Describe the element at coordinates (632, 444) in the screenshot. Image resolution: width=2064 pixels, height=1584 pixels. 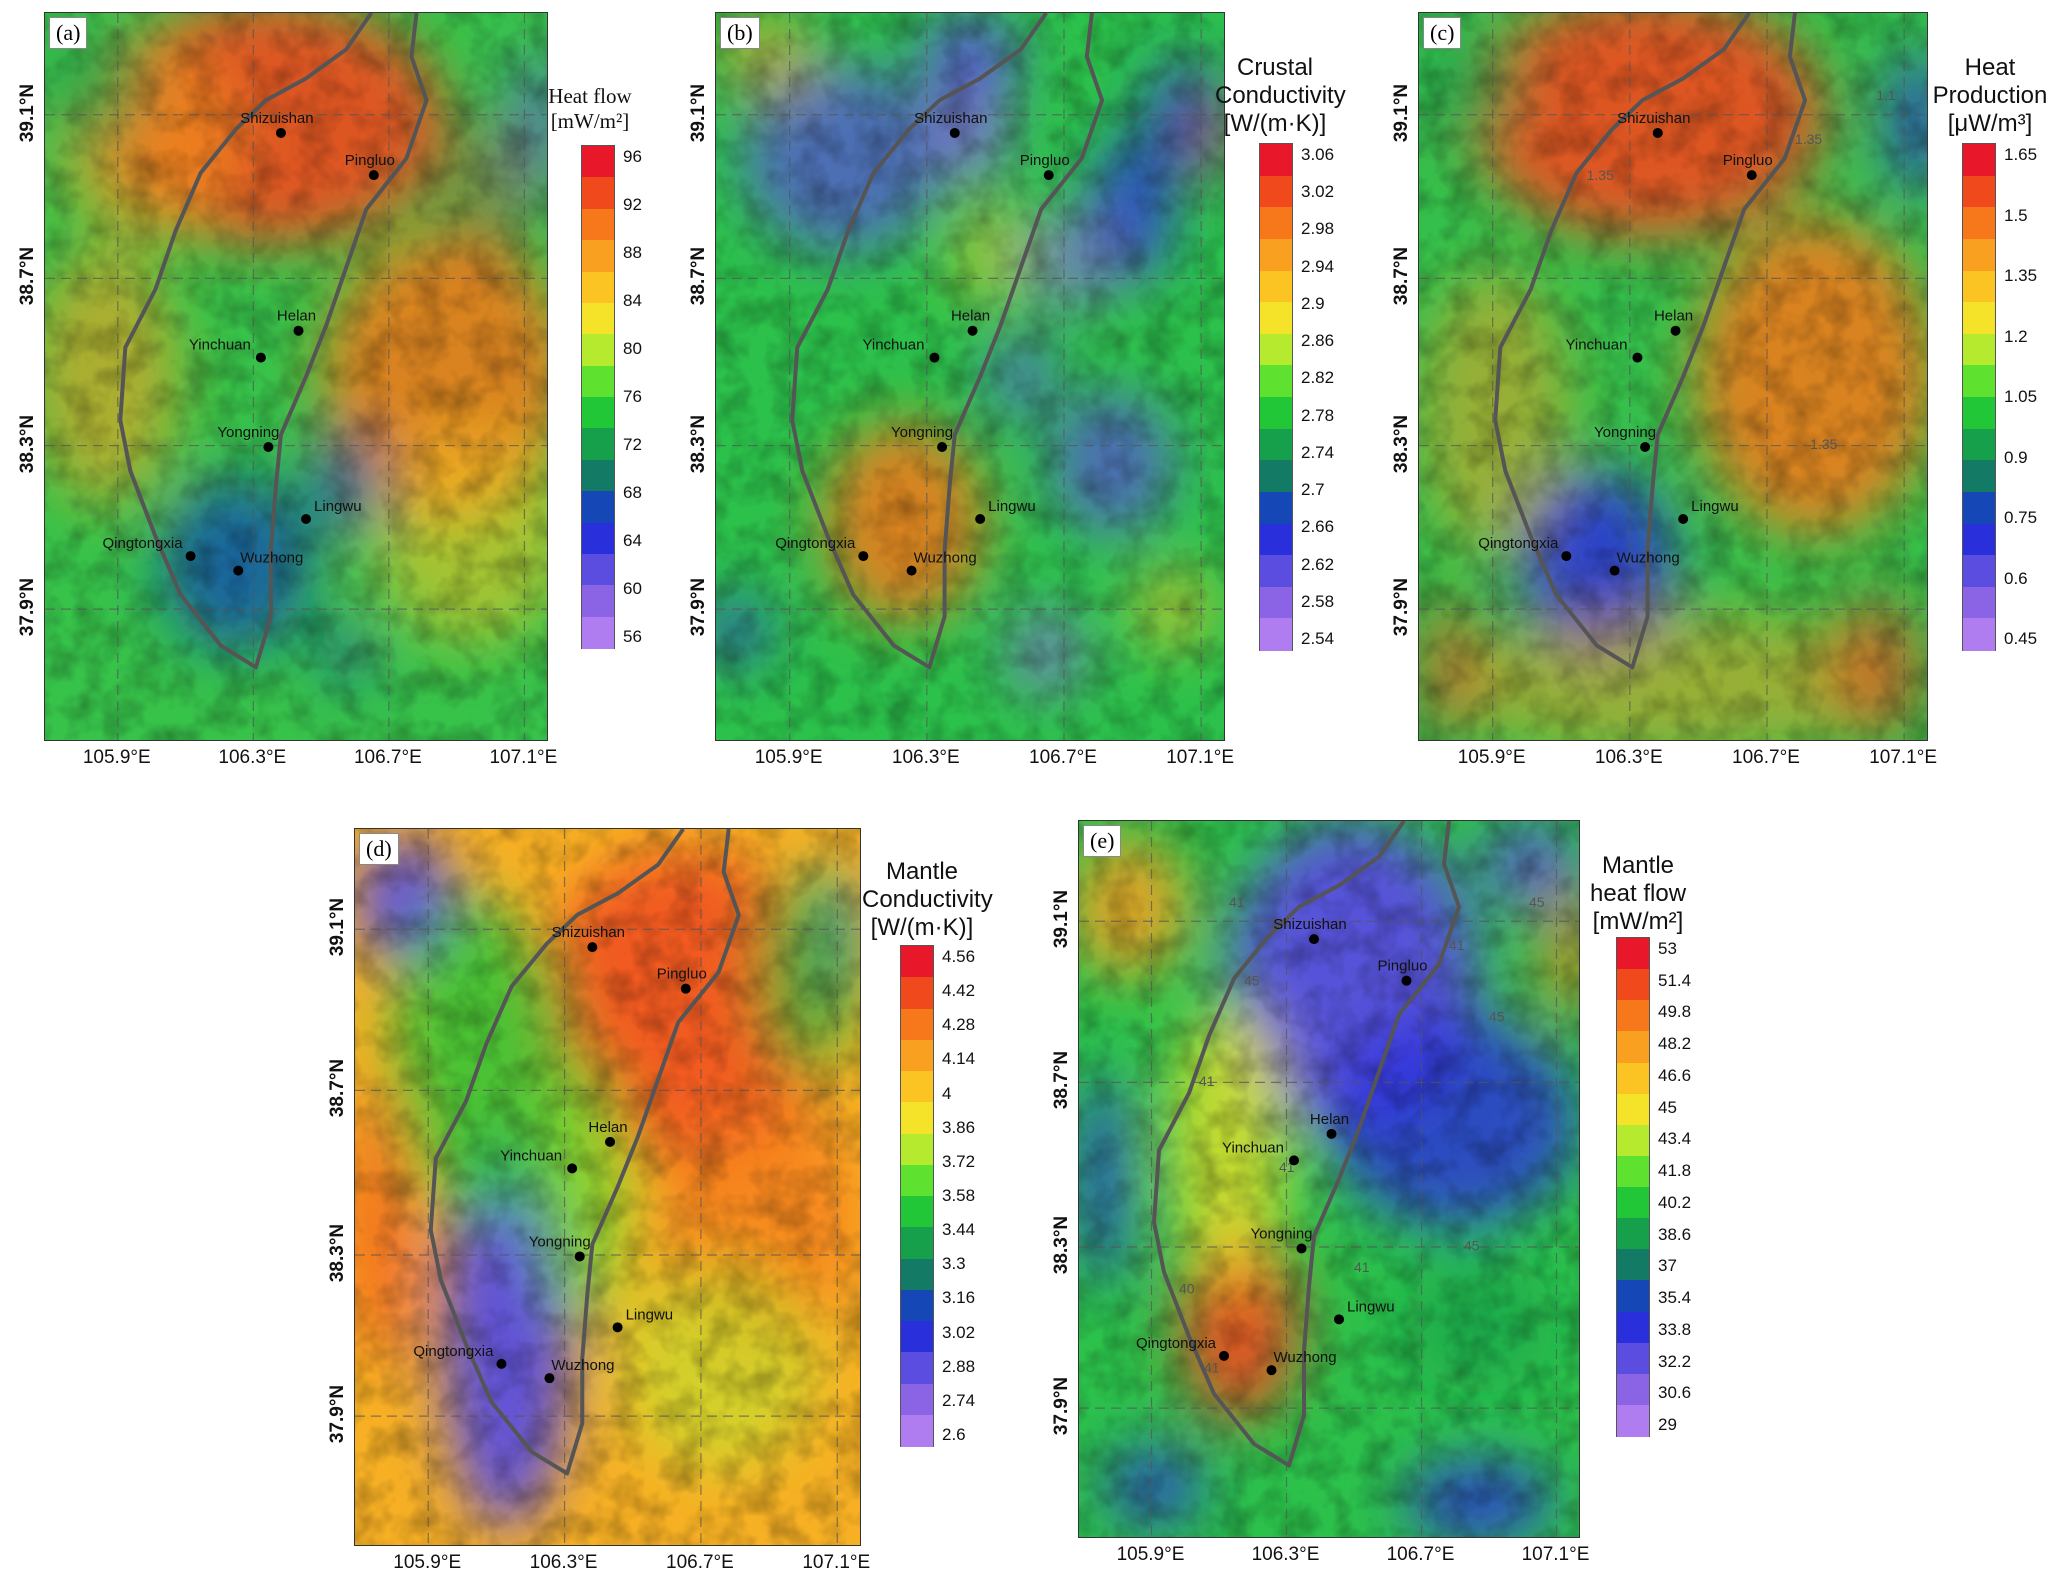
I see `colorbar-tick-label: 72` at that location.